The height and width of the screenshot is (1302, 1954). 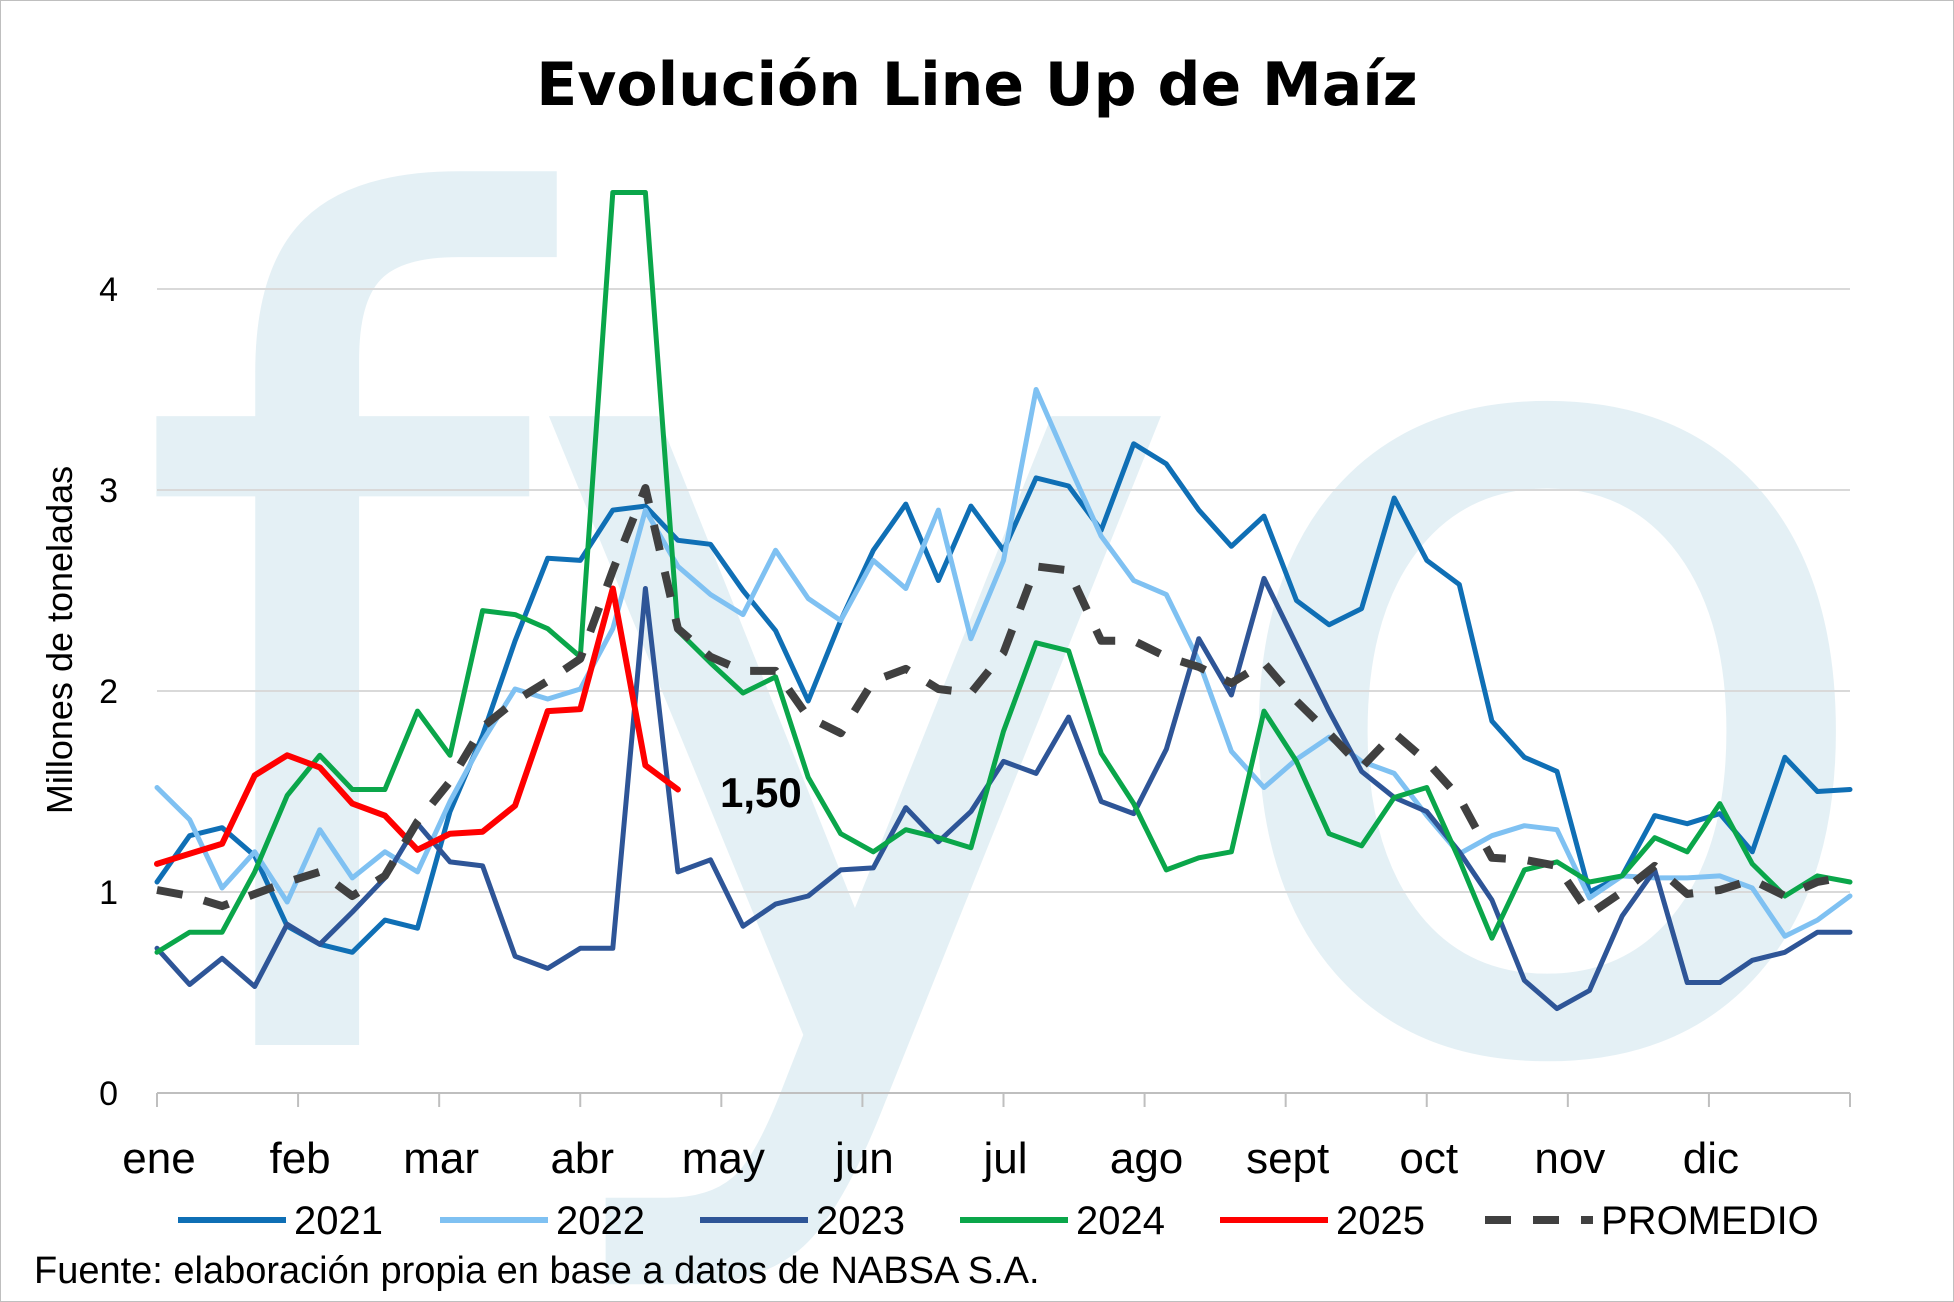 What do you see at coordinates (108, 893) in the screenshot?
I see `y-tick-1: 1` at bounding box center [108, 893].